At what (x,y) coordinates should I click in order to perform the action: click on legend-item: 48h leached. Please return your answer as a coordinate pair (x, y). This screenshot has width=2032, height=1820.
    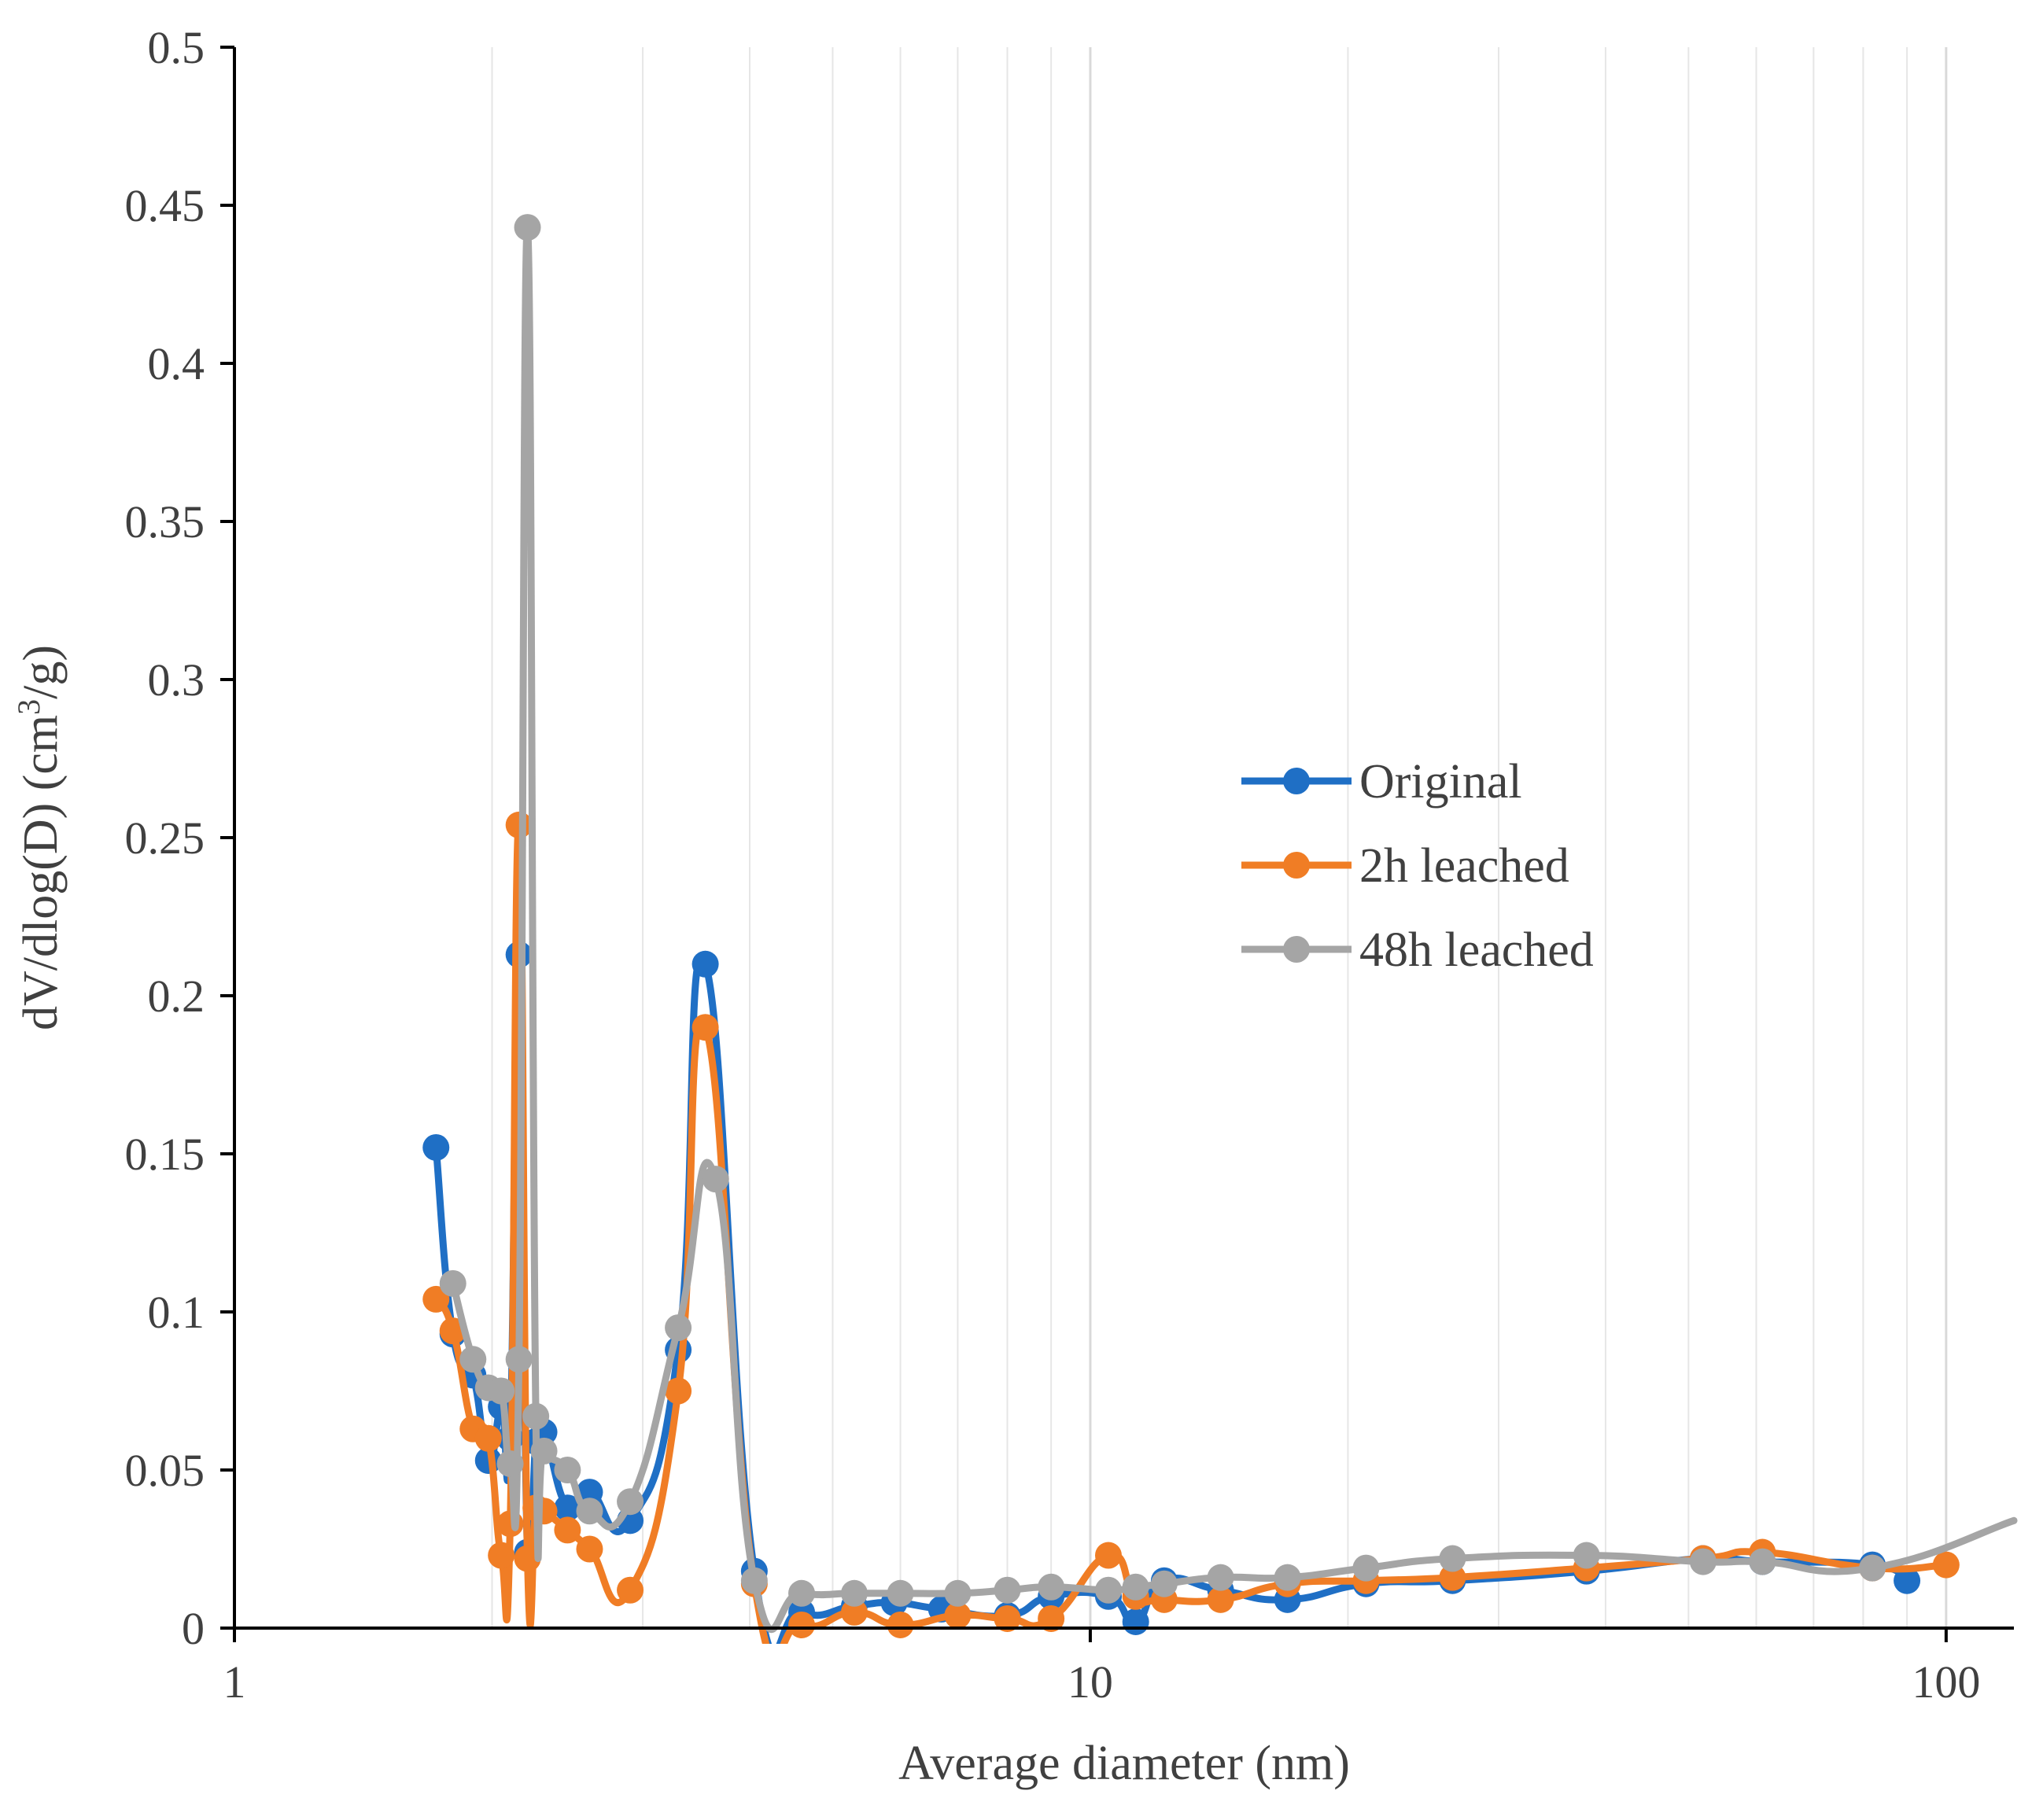
    Looking at the image, I should click on (1417, 950).